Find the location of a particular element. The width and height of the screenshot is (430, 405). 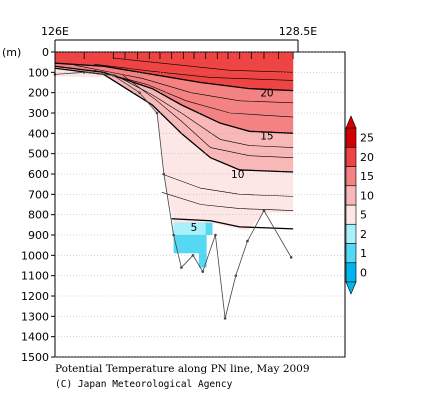

colorbar-label-1: 1 is located at coordinates (363, 253).